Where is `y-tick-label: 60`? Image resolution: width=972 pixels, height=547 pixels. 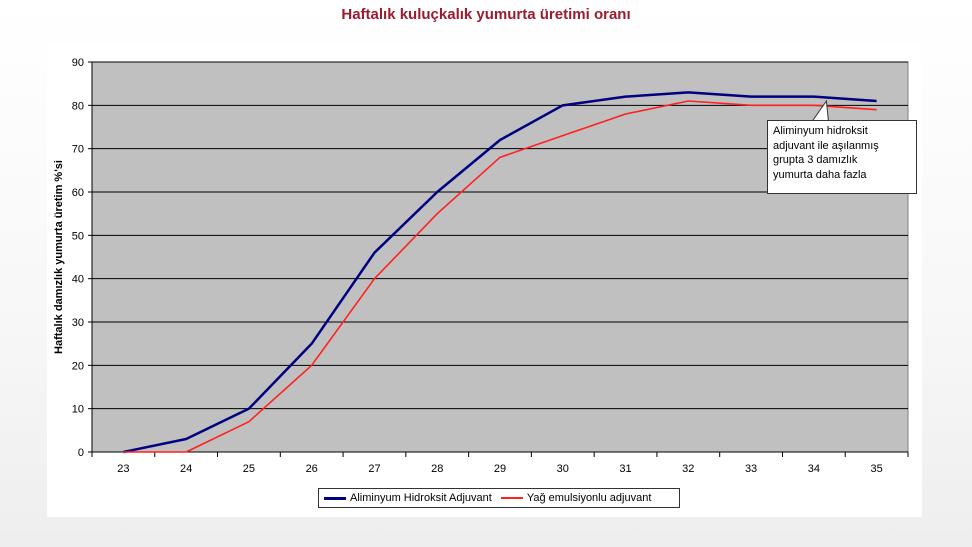
y-tick-label: 60 is located at coordinates (78, 193).